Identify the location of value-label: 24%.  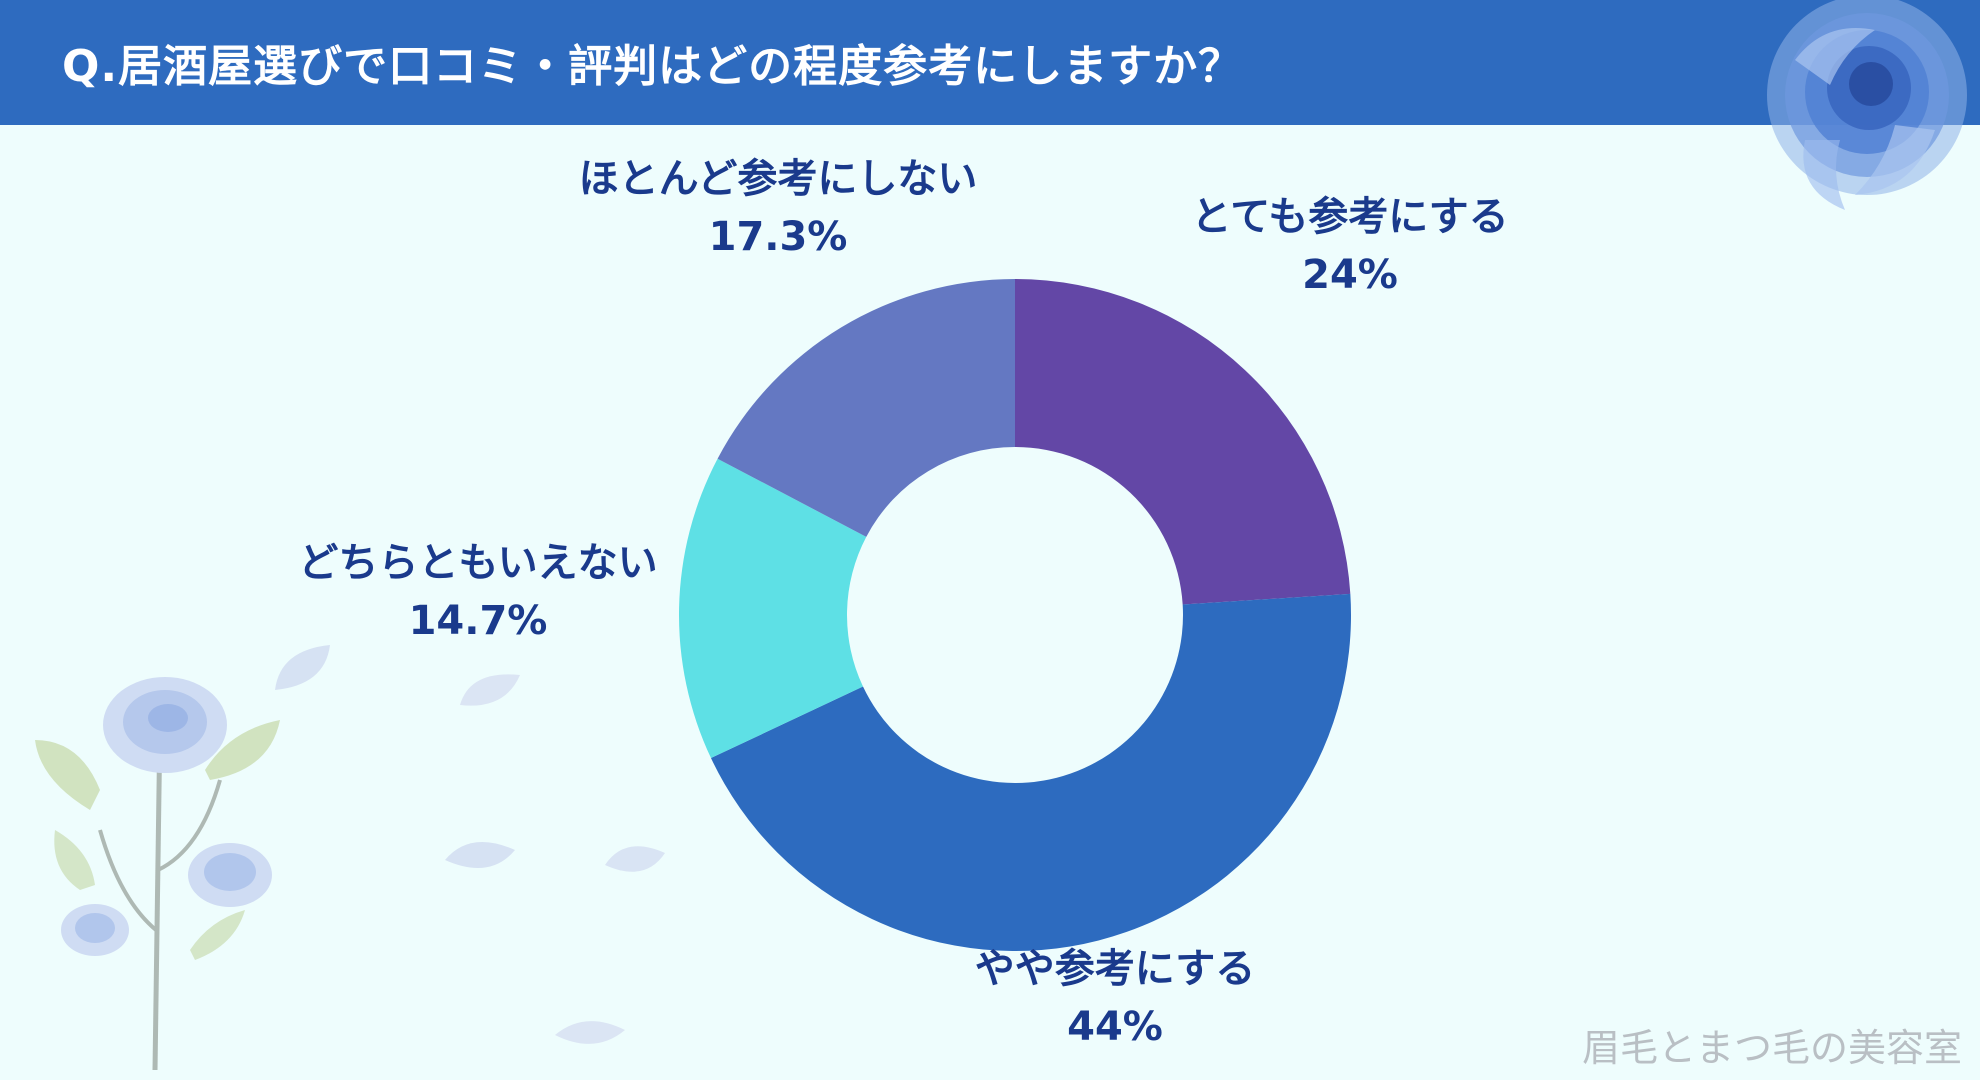
(1350, 275).